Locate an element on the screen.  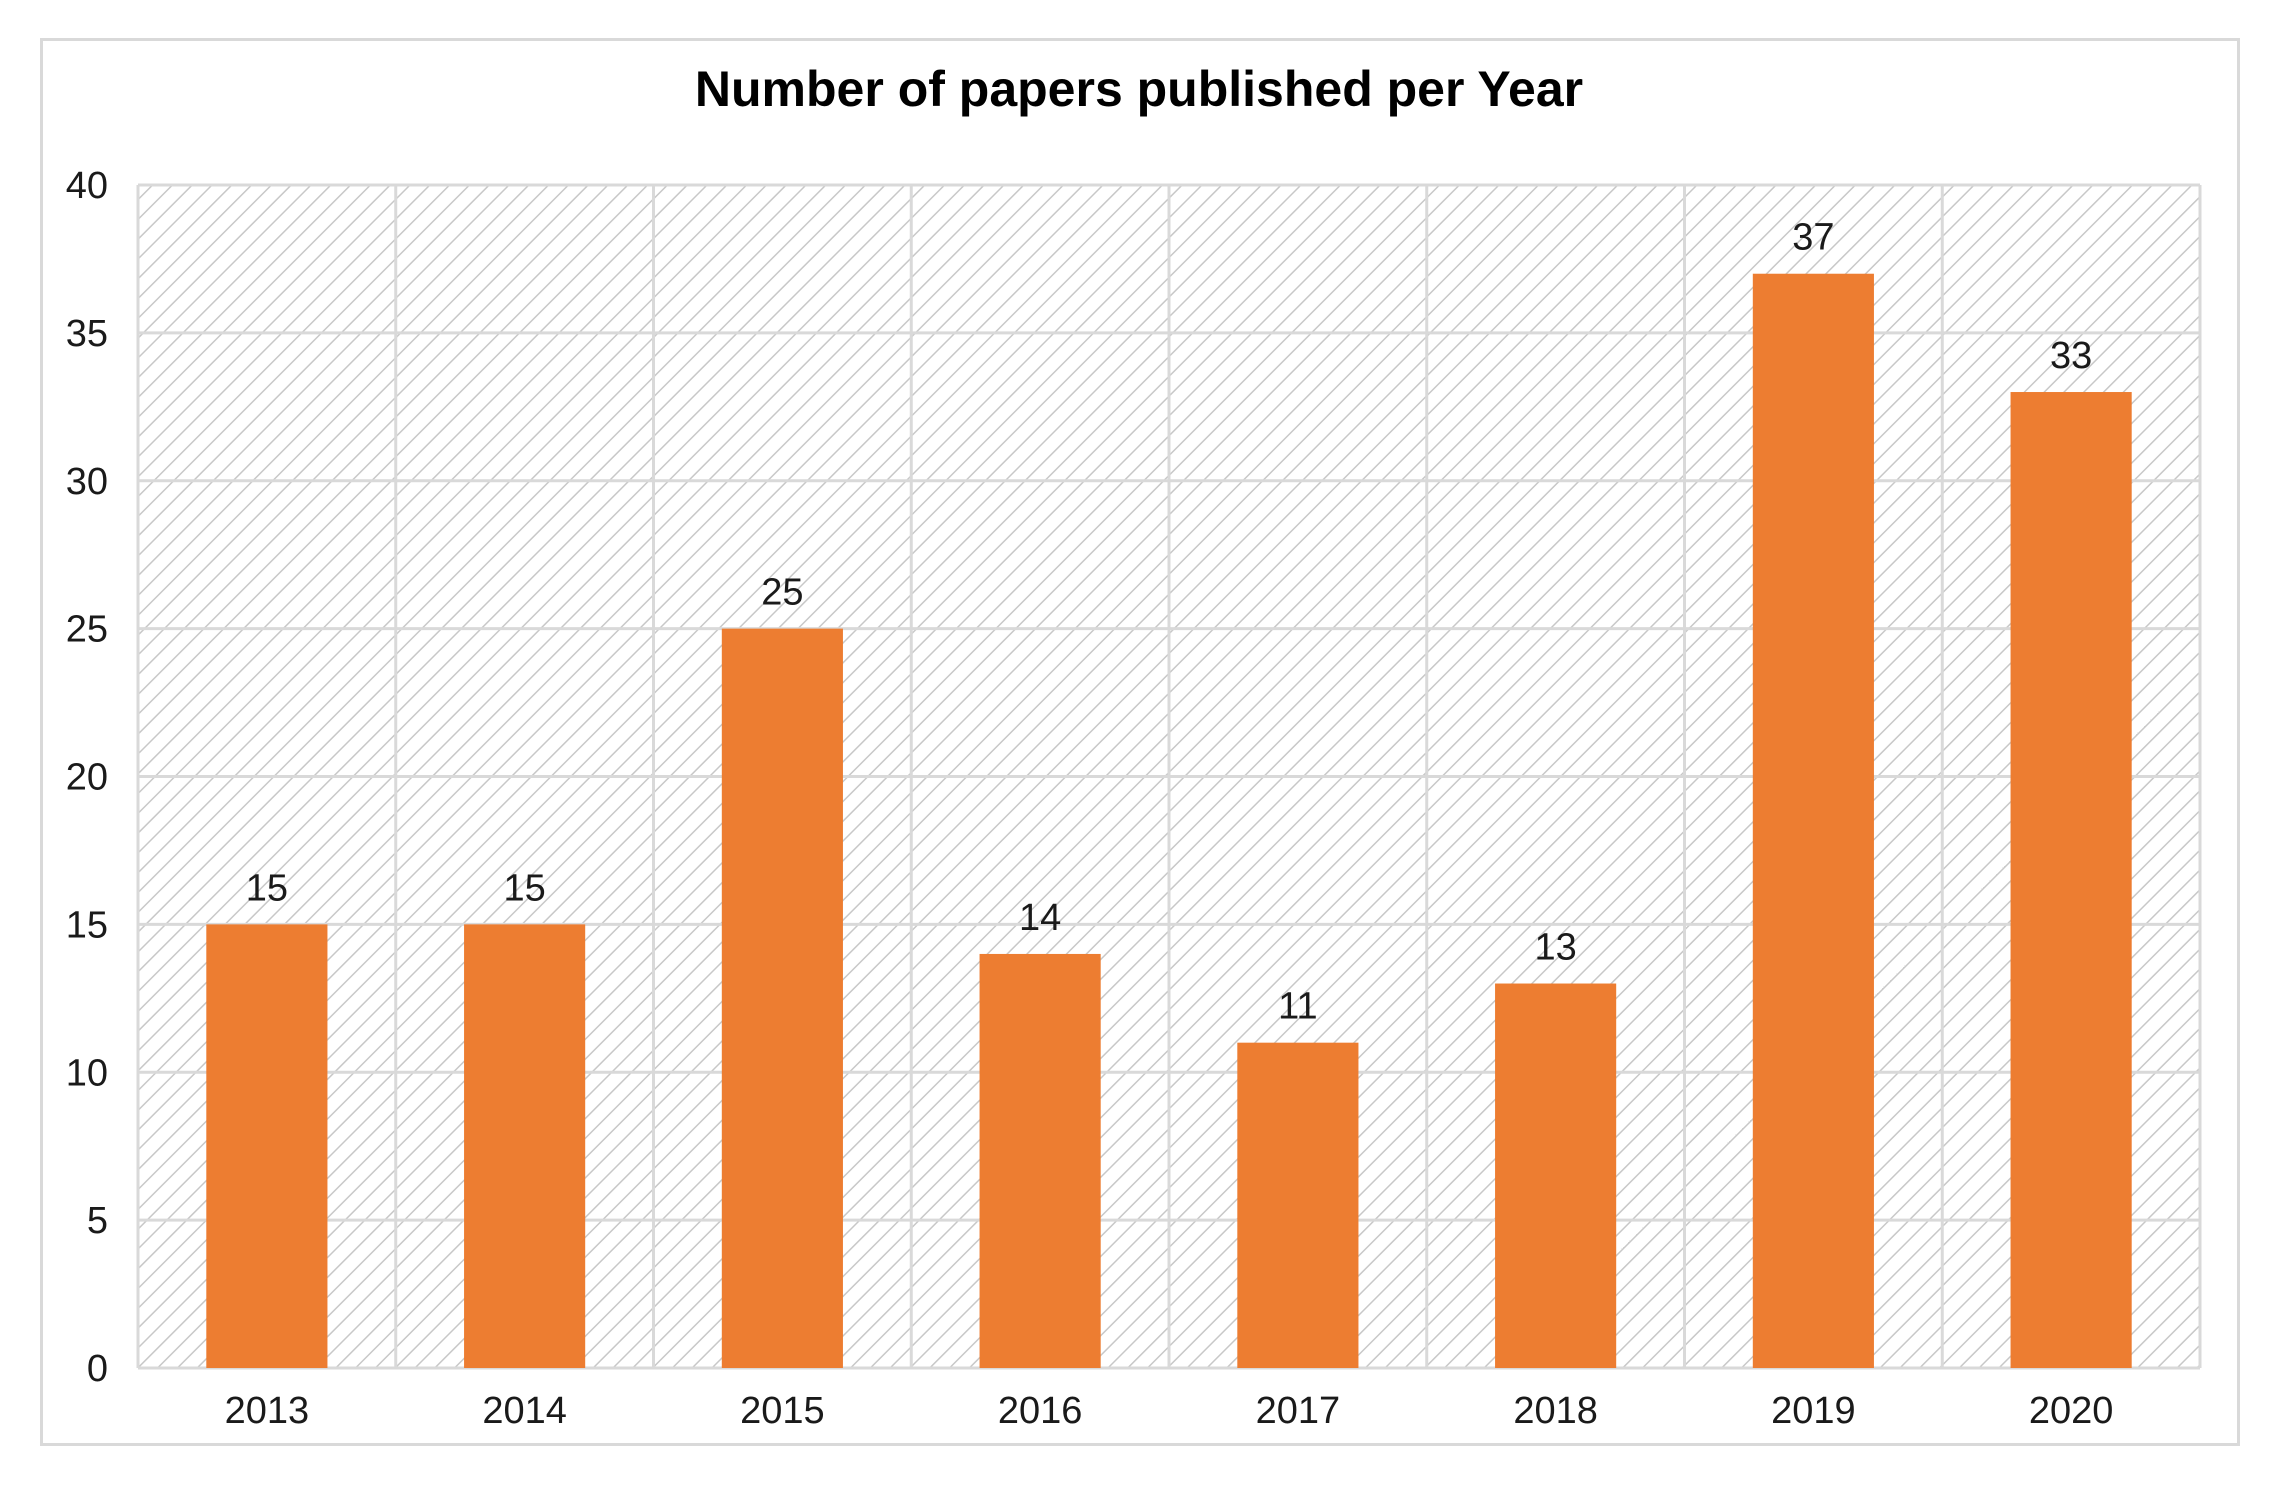
bar-2018 is located at coordinates (1556, 1175).